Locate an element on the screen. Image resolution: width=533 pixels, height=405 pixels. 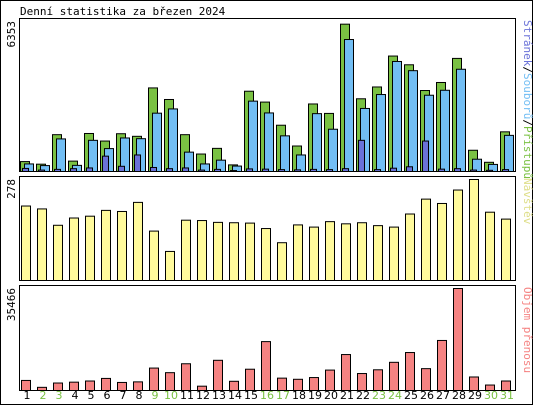
x-tick-label: 29 is located at coordinates (475, 395).